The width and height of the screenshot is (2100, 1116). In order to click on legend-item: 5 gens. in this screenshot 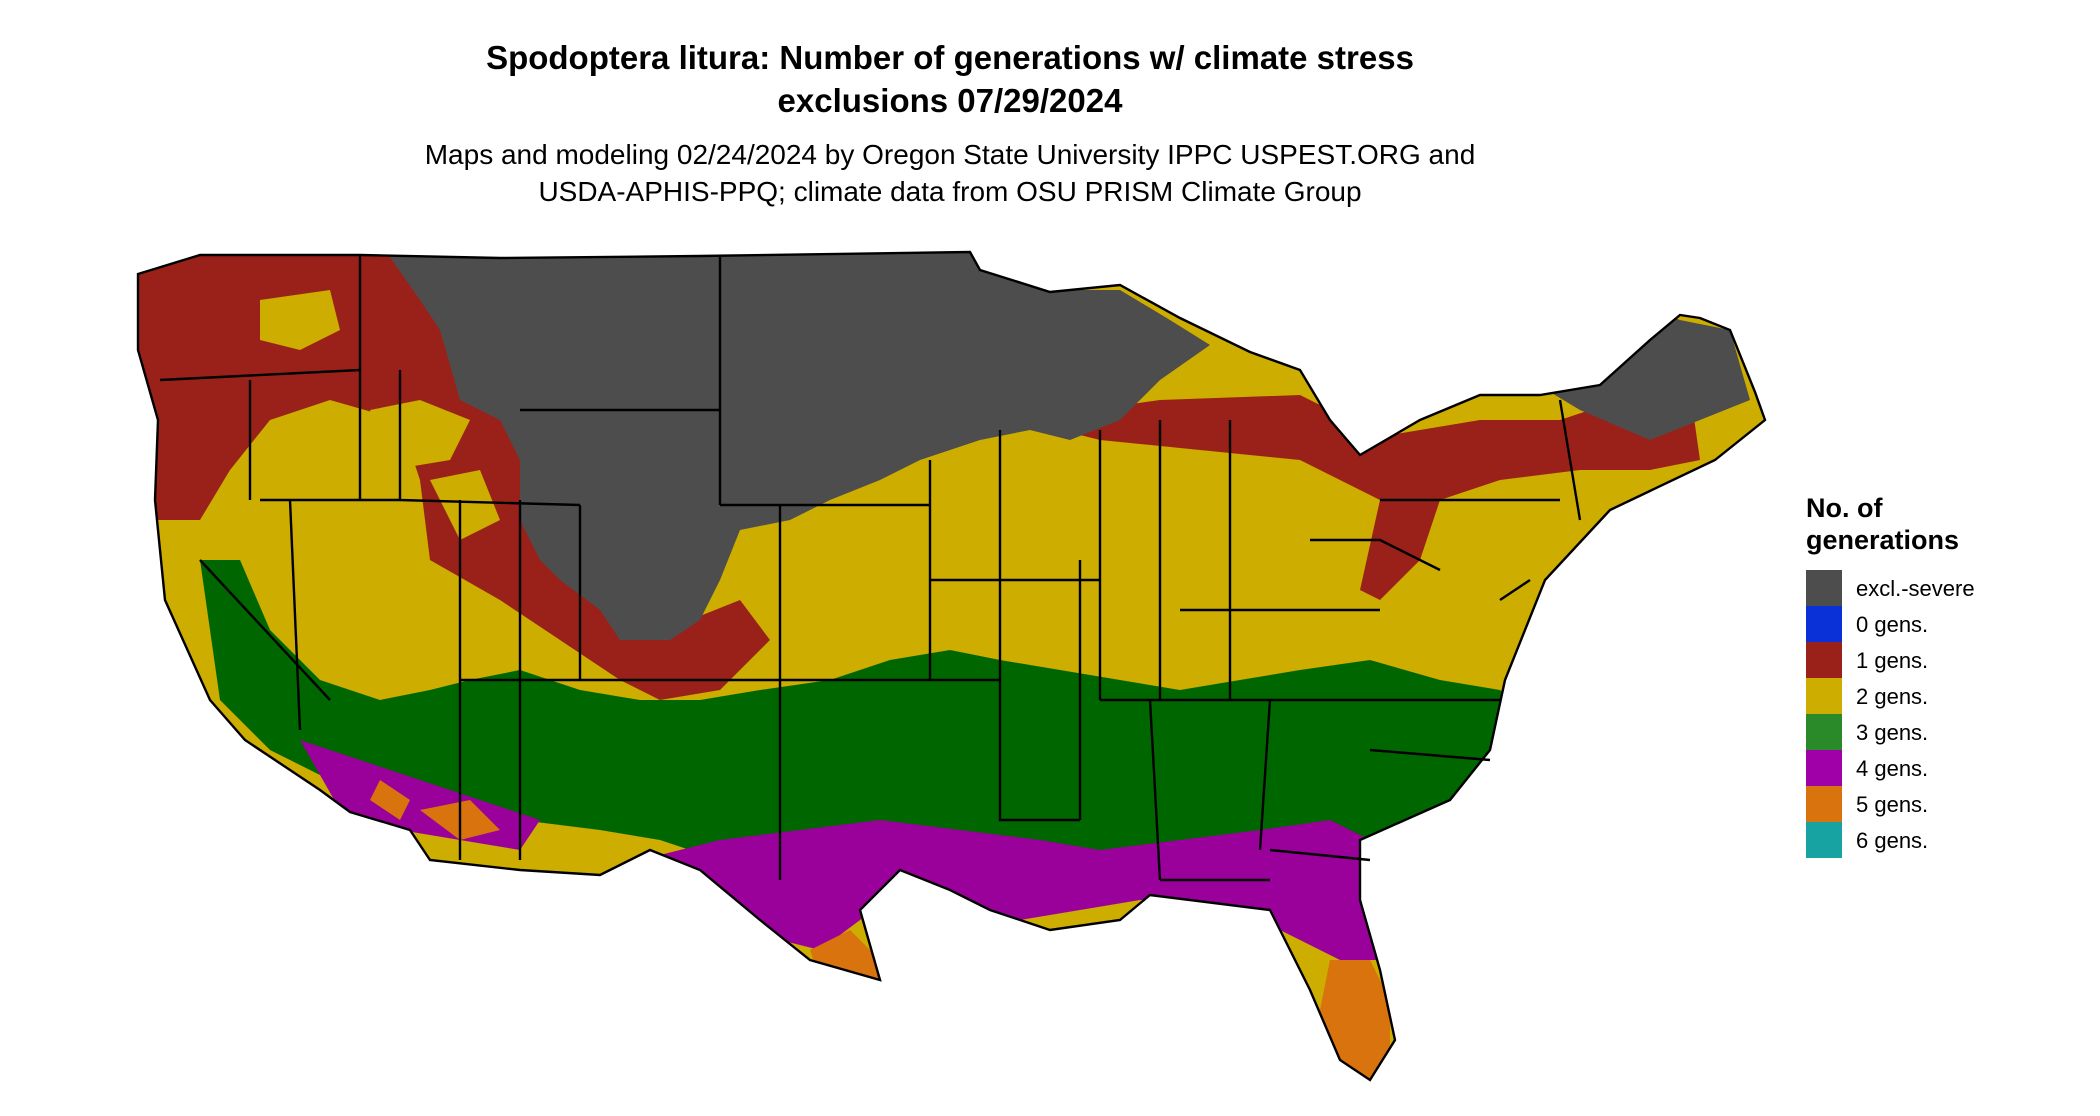, I will do `click(1936, 804)`.